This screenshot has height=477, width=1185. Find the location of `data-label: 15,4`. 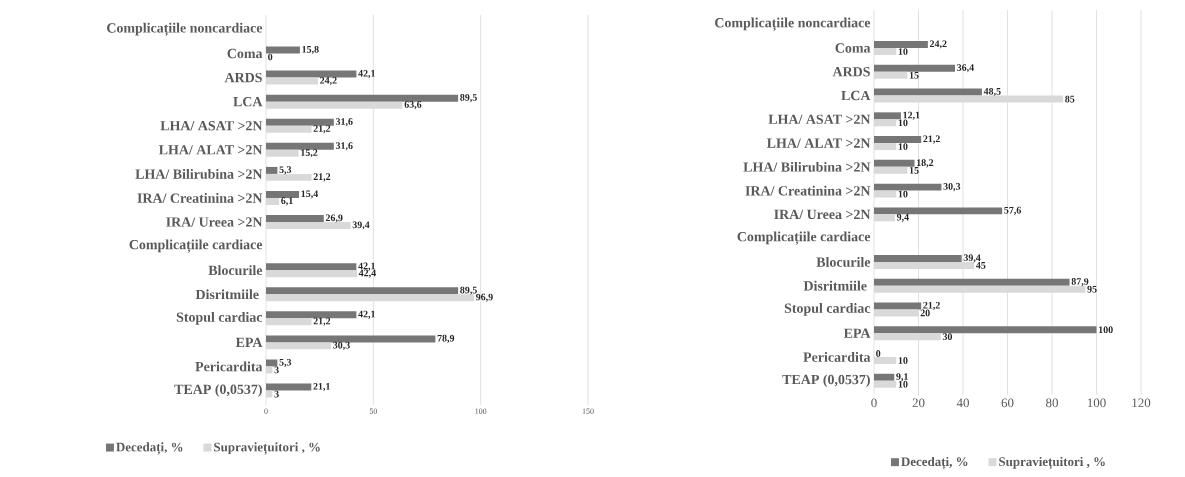

data-label: 15,4 is located at coordinates (310, 194).